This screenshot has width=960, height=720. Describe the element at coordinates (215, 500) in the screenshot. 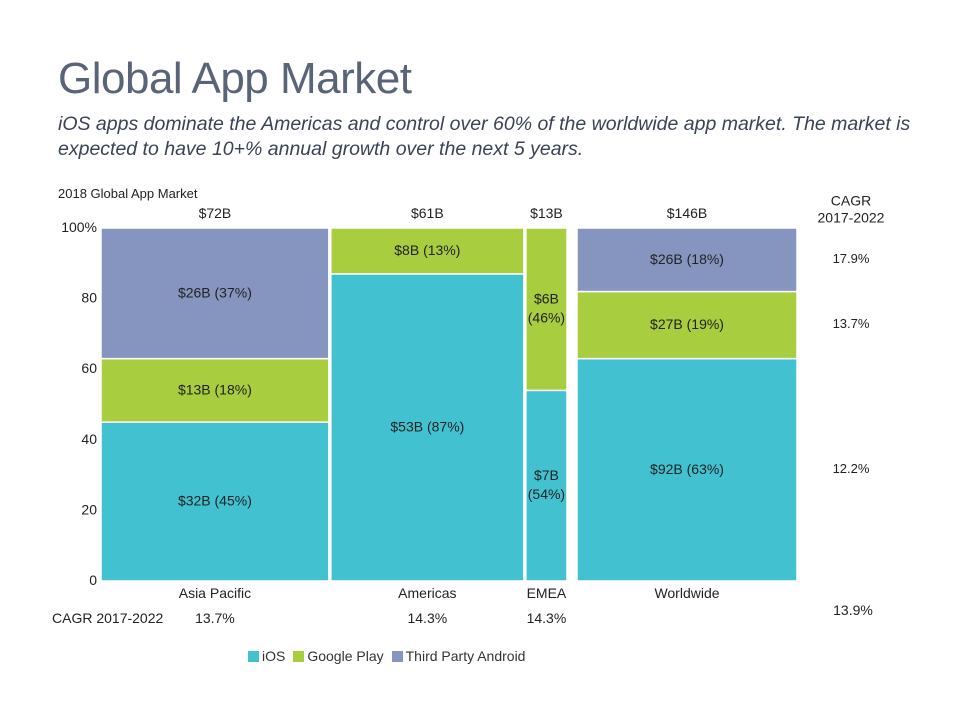

I see `data-label: $32B (45%)` at that location.